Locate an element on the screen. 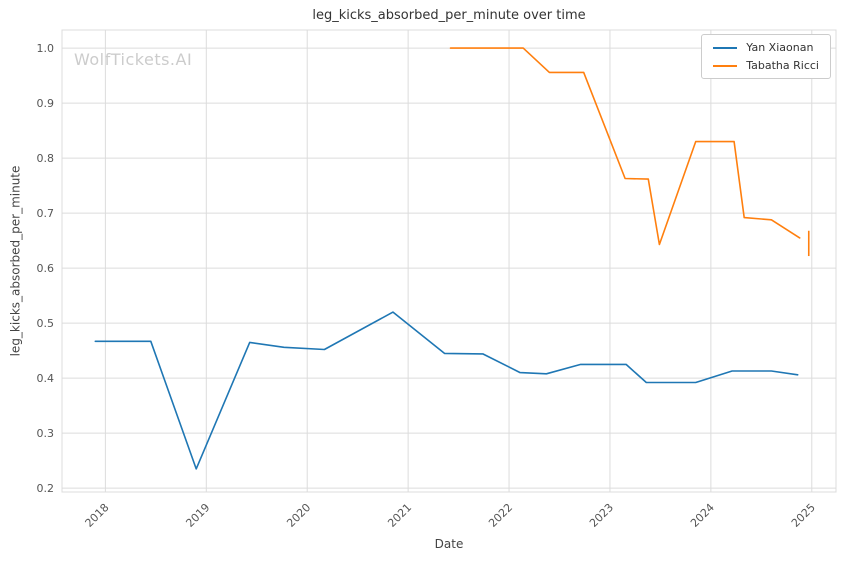 This screenshot has height=561, width=844. x-tick-label: 2019 is located at coordinates (197, 515).